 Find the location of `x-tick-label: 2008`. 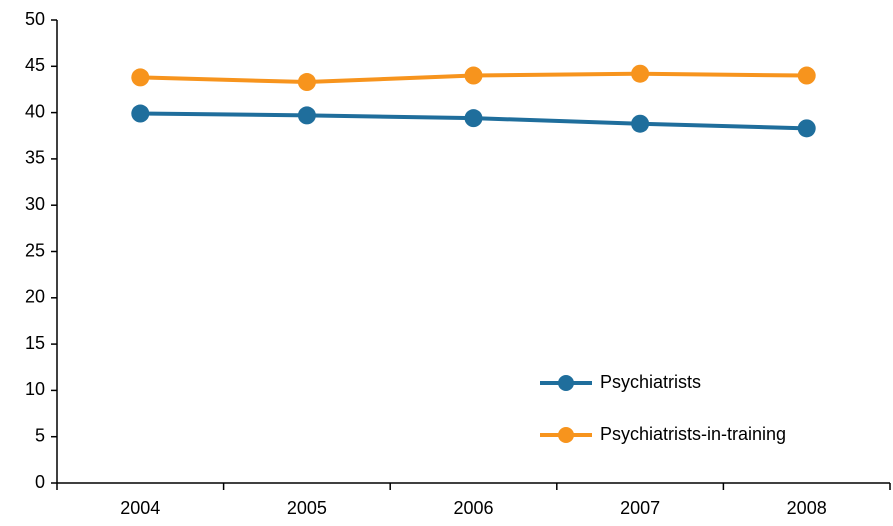

x-tick-label: 2008 is located at coordinates (807, 508).